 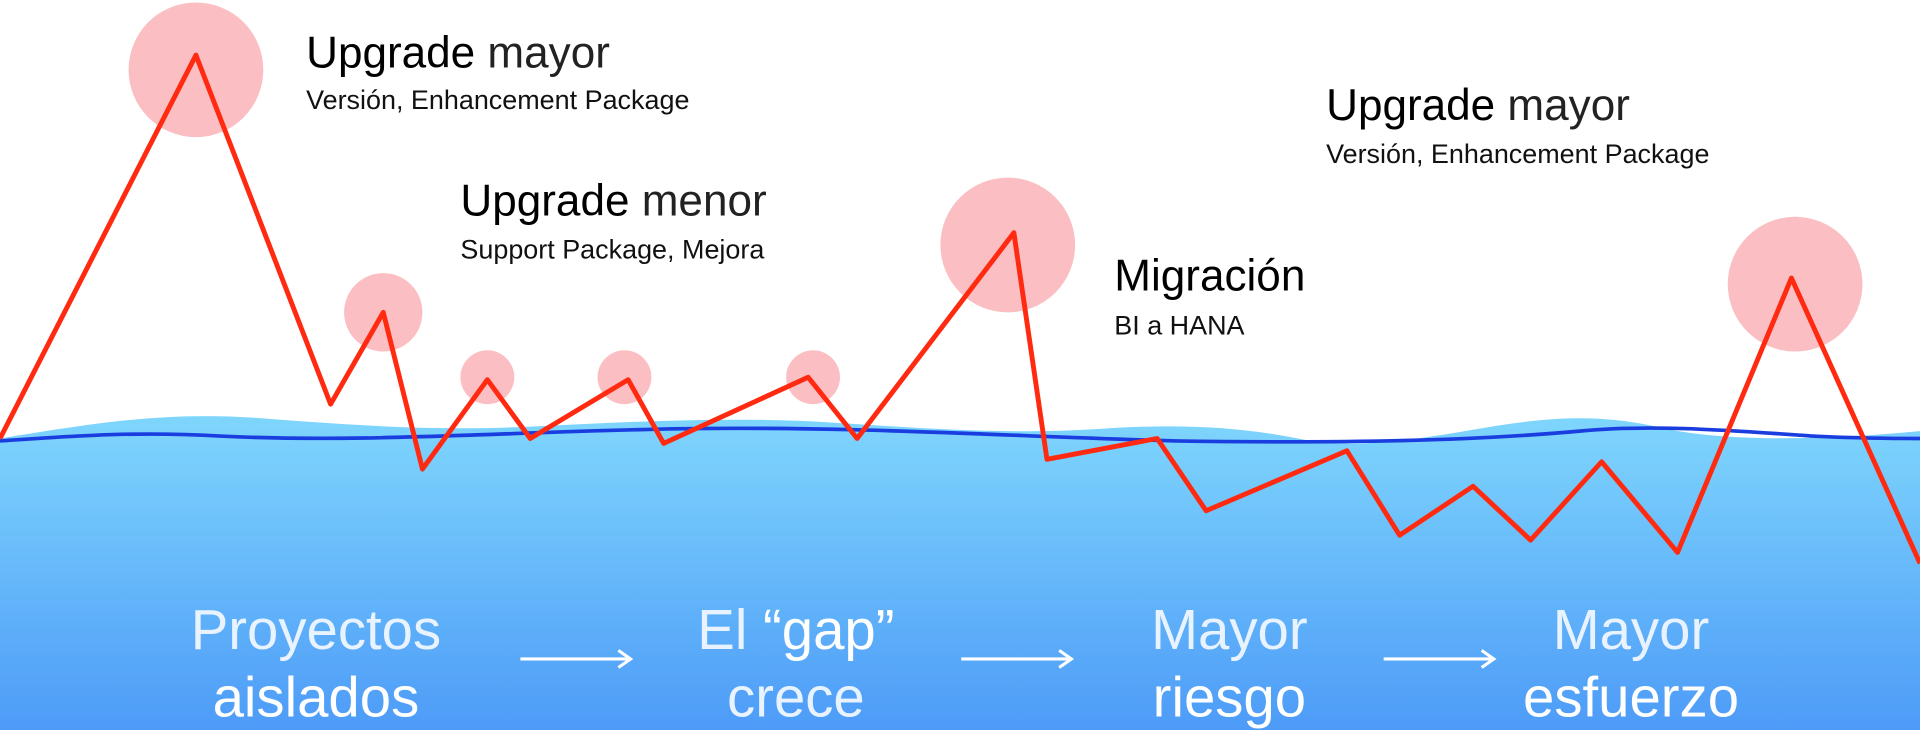 I want to click on stage-line1: El “gap”, so click(x=795, y=629).